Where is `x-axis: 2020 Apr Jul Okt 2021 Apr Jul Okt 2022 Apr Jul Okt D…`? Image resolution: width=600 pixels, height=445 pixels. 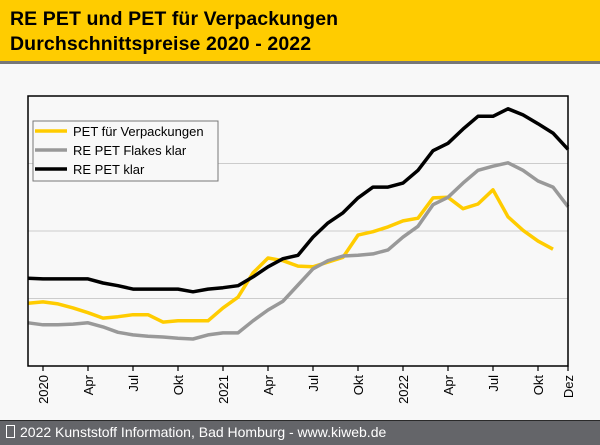
x-axis: 2020 Apr Jul Okt 2021 Apr Jul Okt 2022 Apr Jul Okt D… is located at coordinates (306, 385).